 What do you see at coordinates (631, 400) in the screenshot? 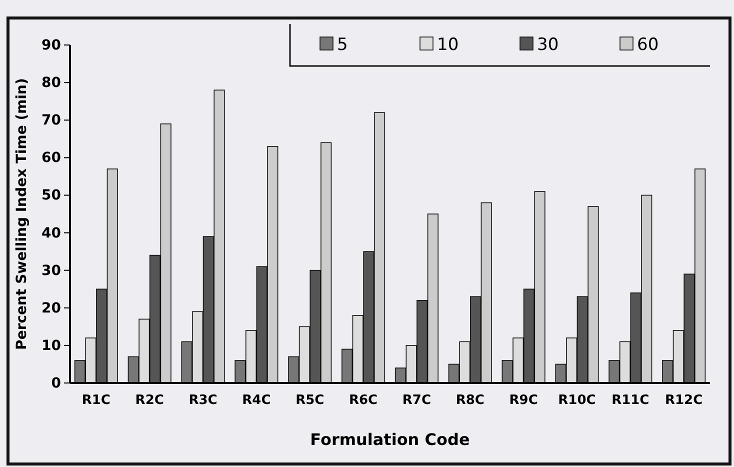
I see `x-tick-label: R11C` at bounding box center [631, 400].